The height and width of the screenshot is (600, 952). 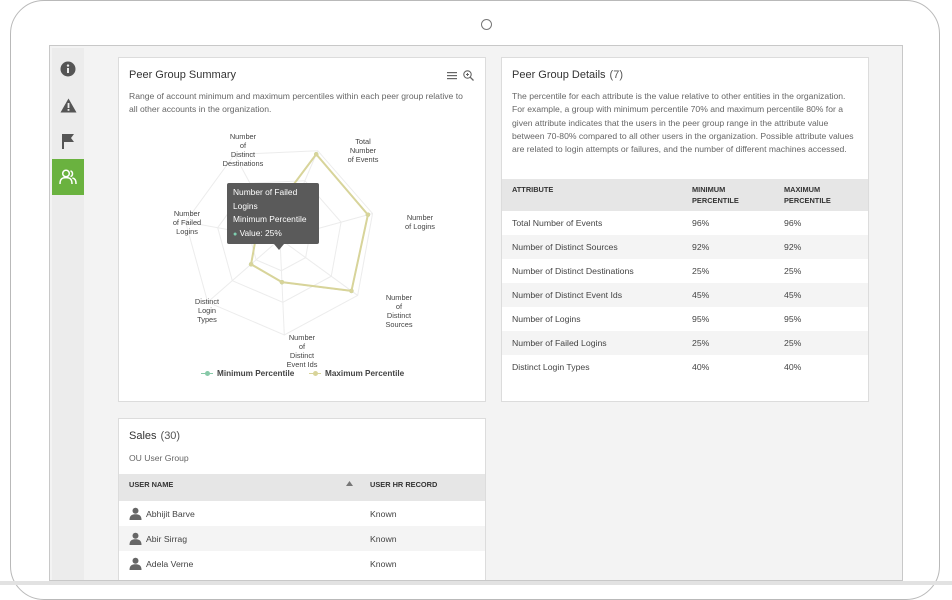 I want to click on camera-icon, so click(x=486, y=24).